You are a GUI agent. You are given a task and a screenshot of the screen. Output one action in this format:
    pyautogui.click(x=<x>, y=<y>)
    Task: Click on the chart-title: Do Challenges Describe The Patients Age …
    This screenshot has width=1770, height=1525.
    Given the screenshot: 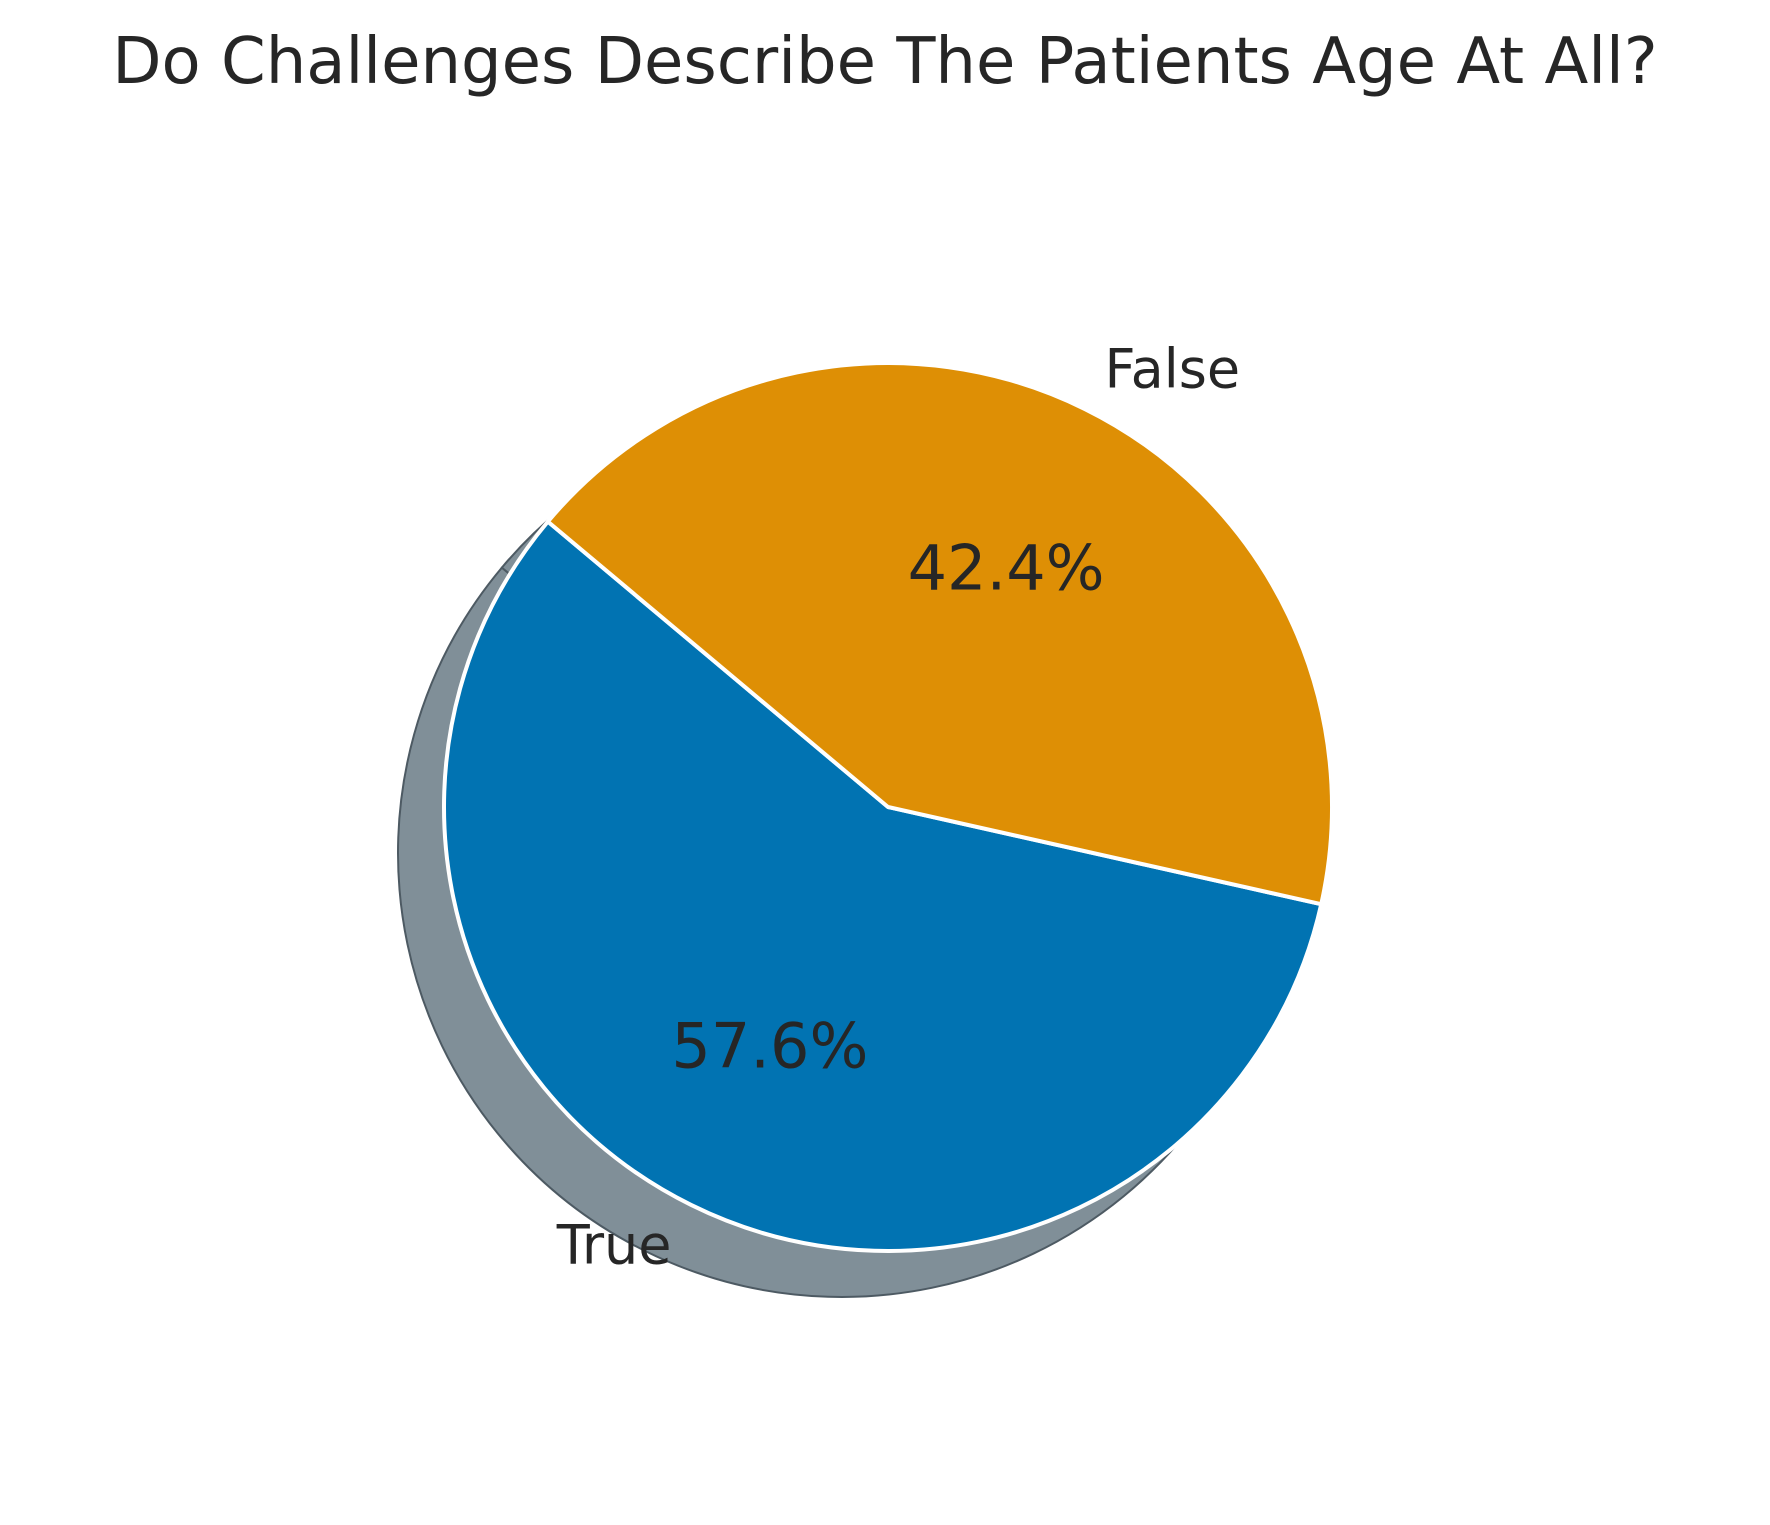 What is the action you would take?
    pyautogui.click(x=885, y=62)
    